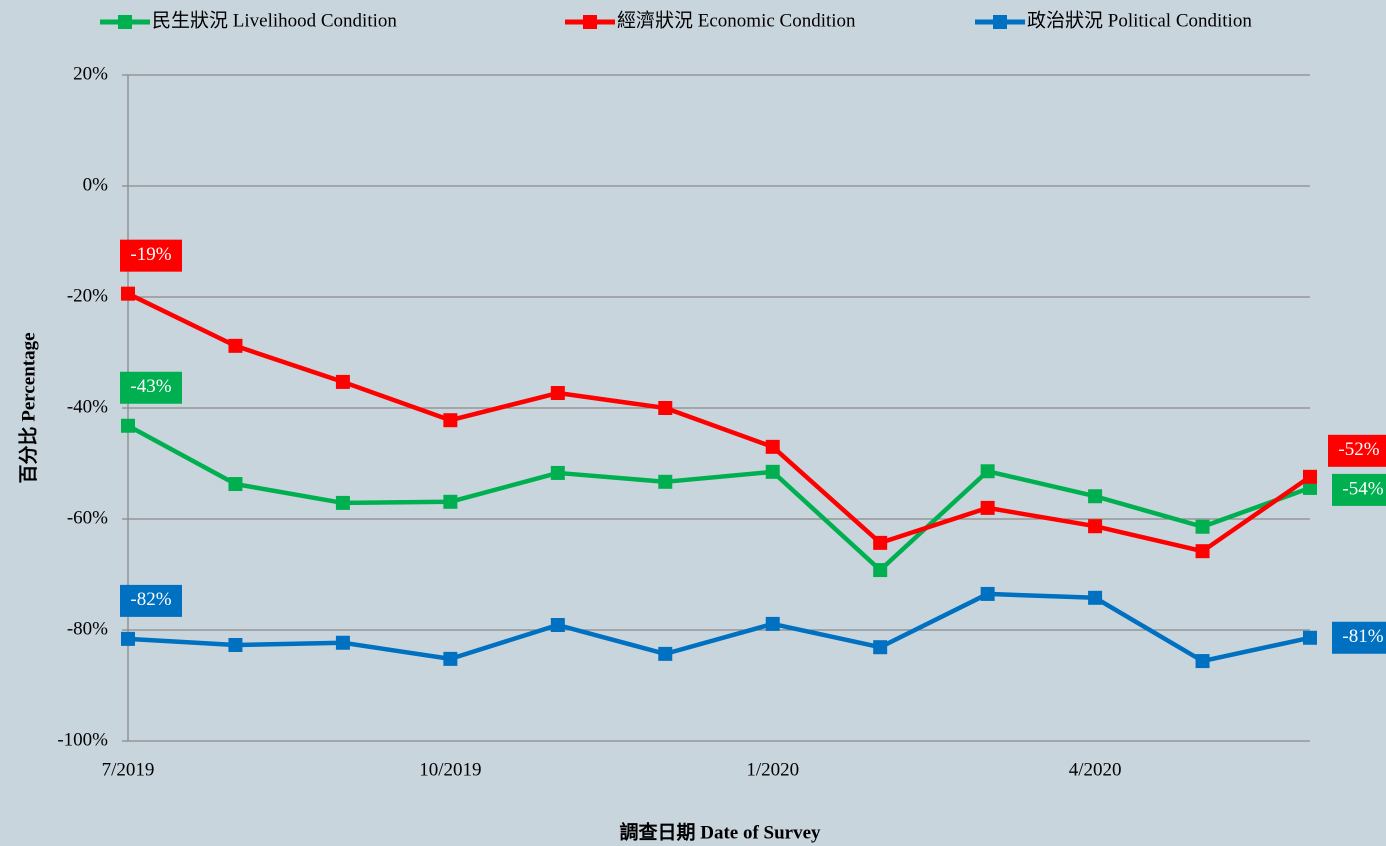 The width and height of the screenshot is (1386, 846). Describe the element at coordinates (82, 739) in the screenshot. I see `y-tick-label: -100%` at that location.